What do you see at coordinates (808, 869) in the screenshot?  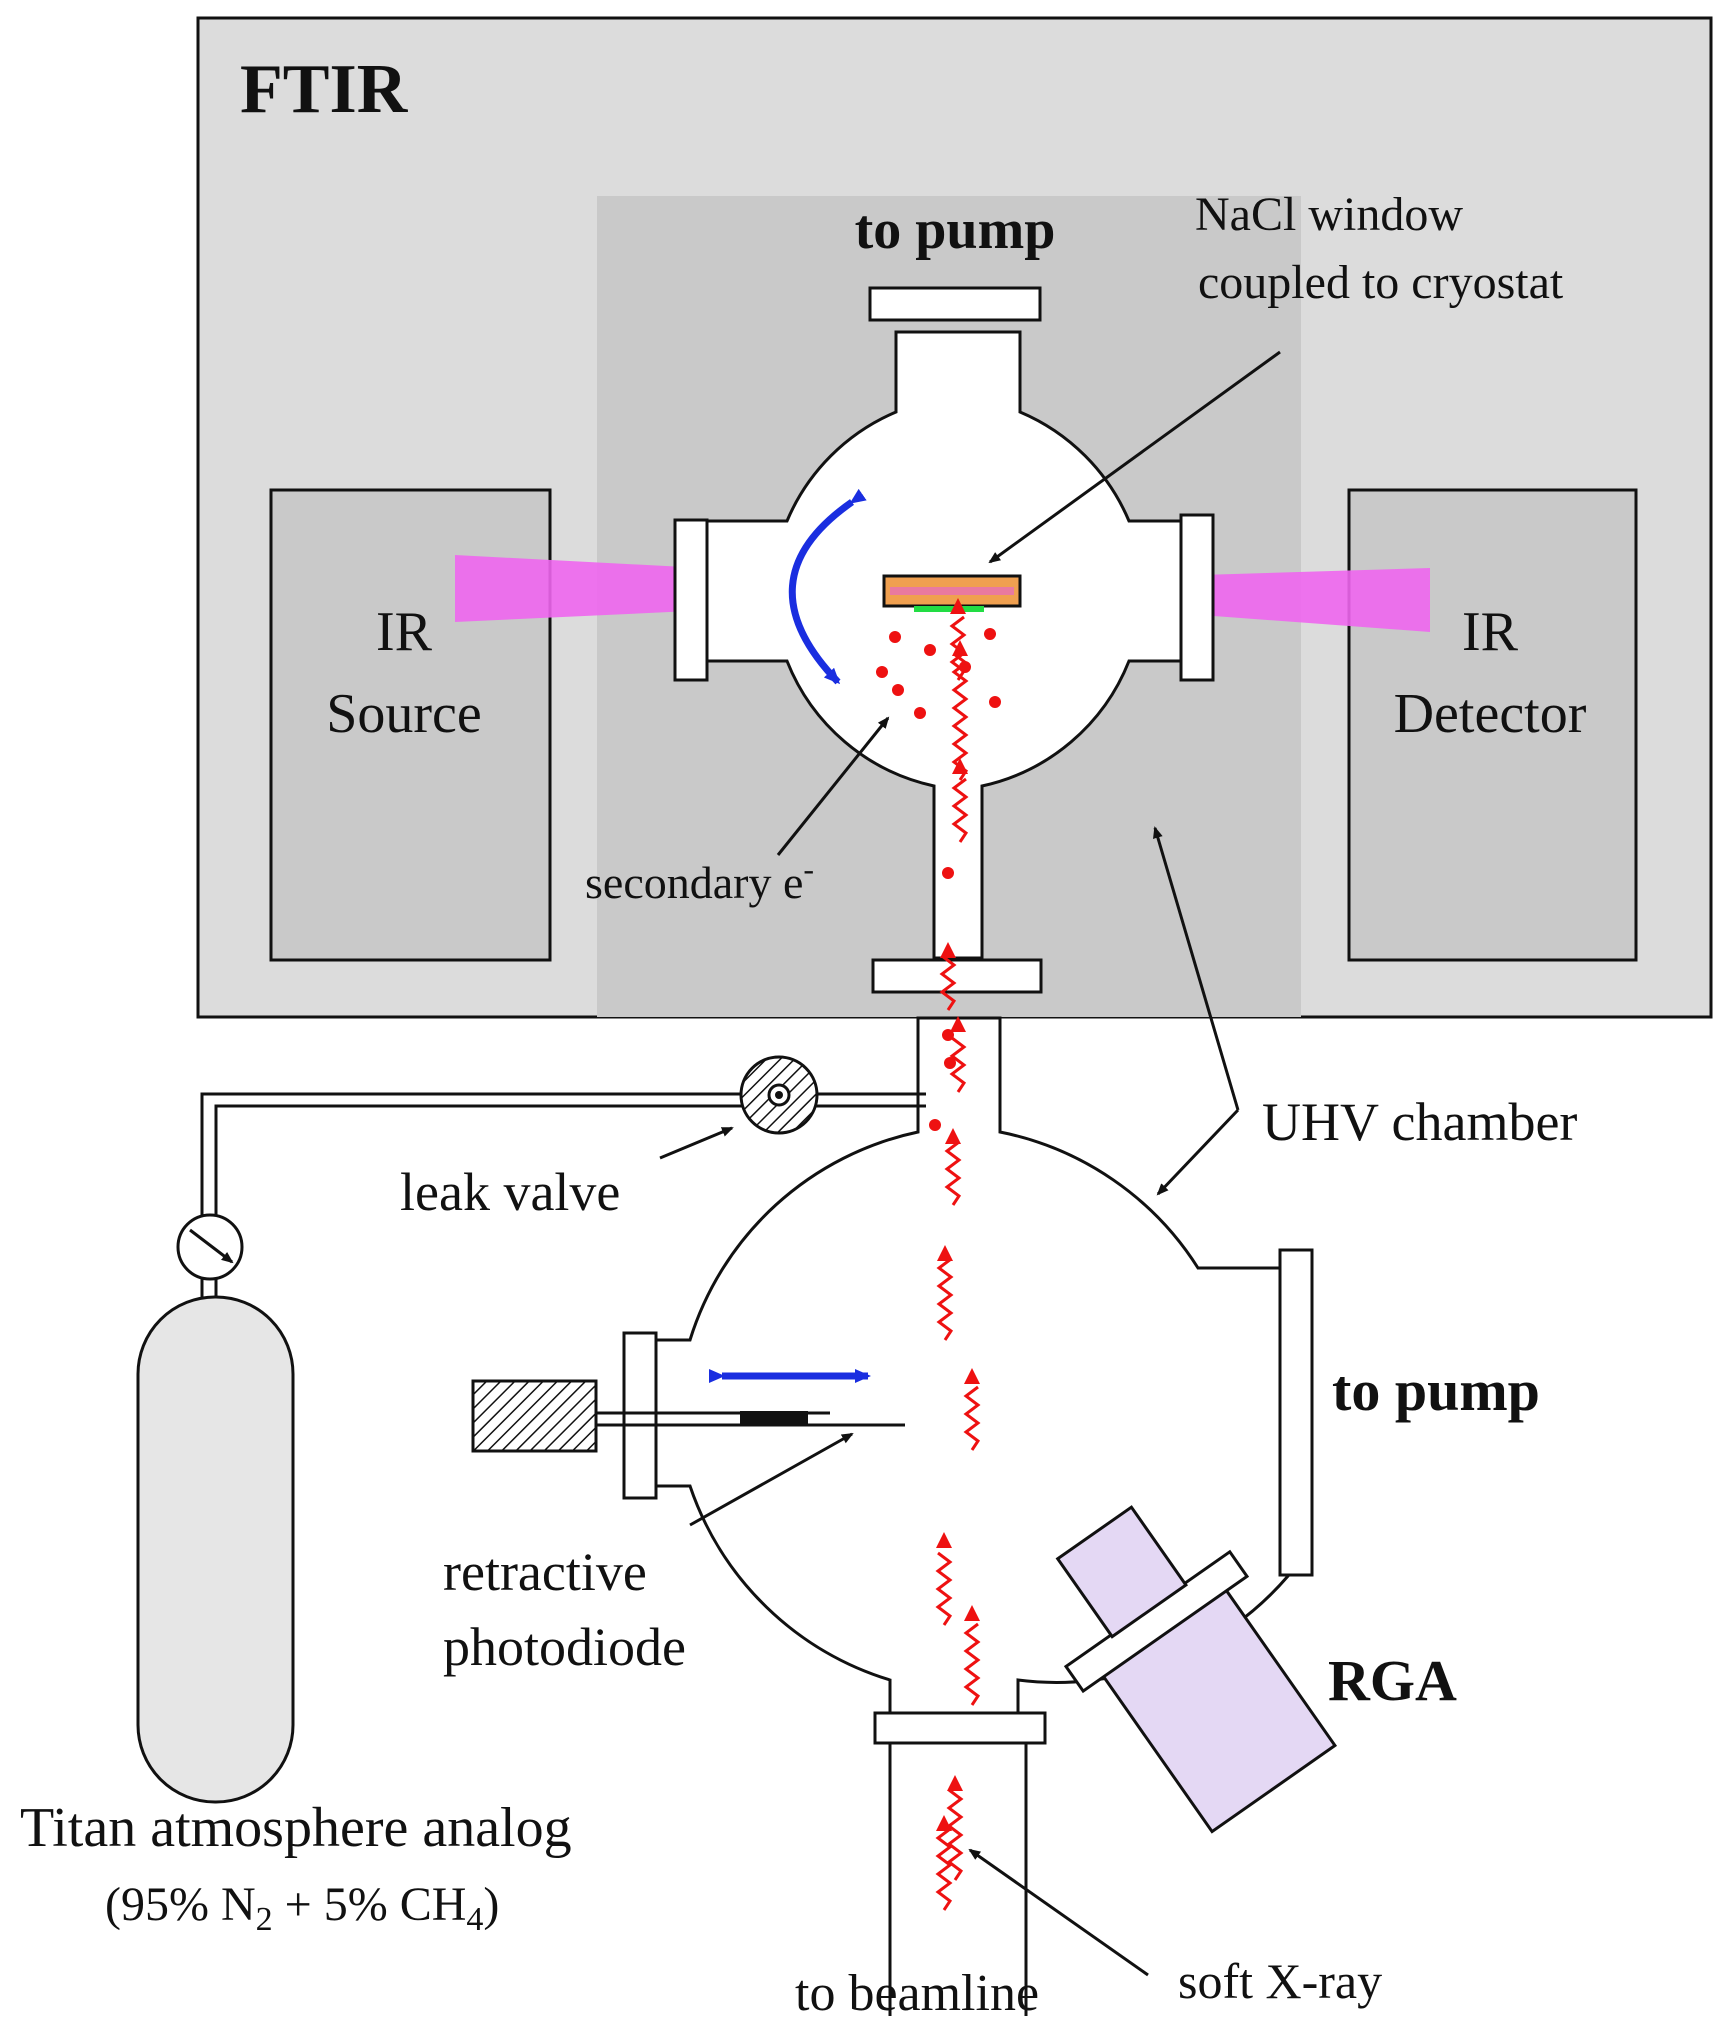 I see `secondary-e-superscript: -` at bounding box center [808, 869].